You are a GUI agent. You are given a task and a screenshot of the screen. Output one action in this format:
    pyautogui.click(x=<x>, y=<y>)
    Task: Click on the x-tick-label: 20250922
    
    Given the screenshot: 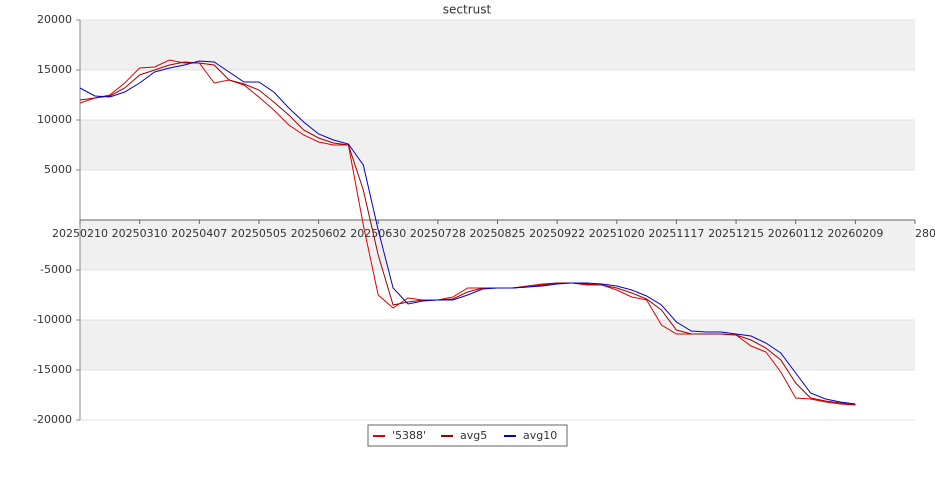 What is the action you would take?
    pyautogui.click(x=557, y=233)
    